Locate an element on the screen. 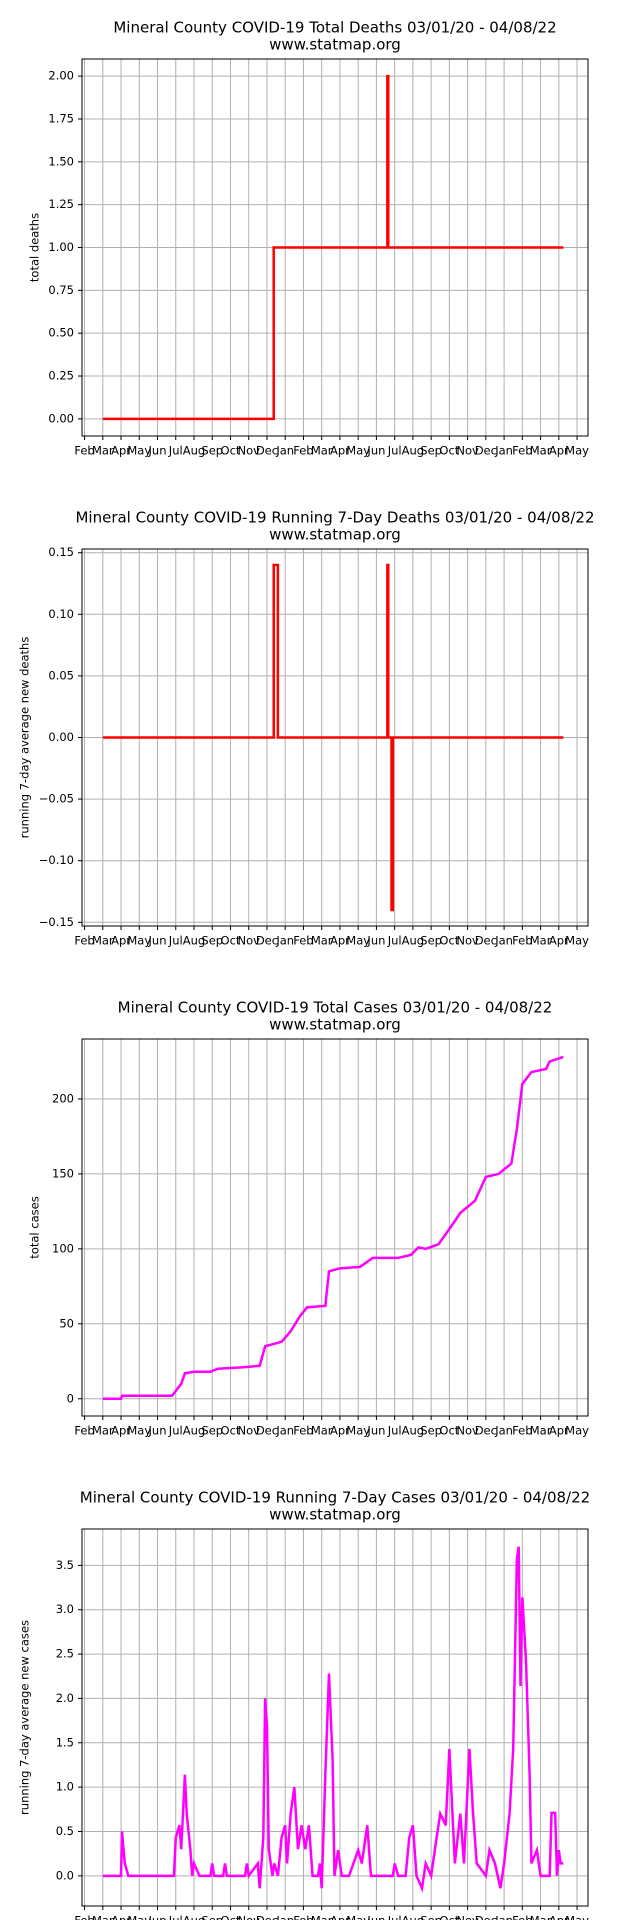 The width and height of the screenshot is (640, 1920). y-axis-label: total cases is located at coordinates (35, 1227).